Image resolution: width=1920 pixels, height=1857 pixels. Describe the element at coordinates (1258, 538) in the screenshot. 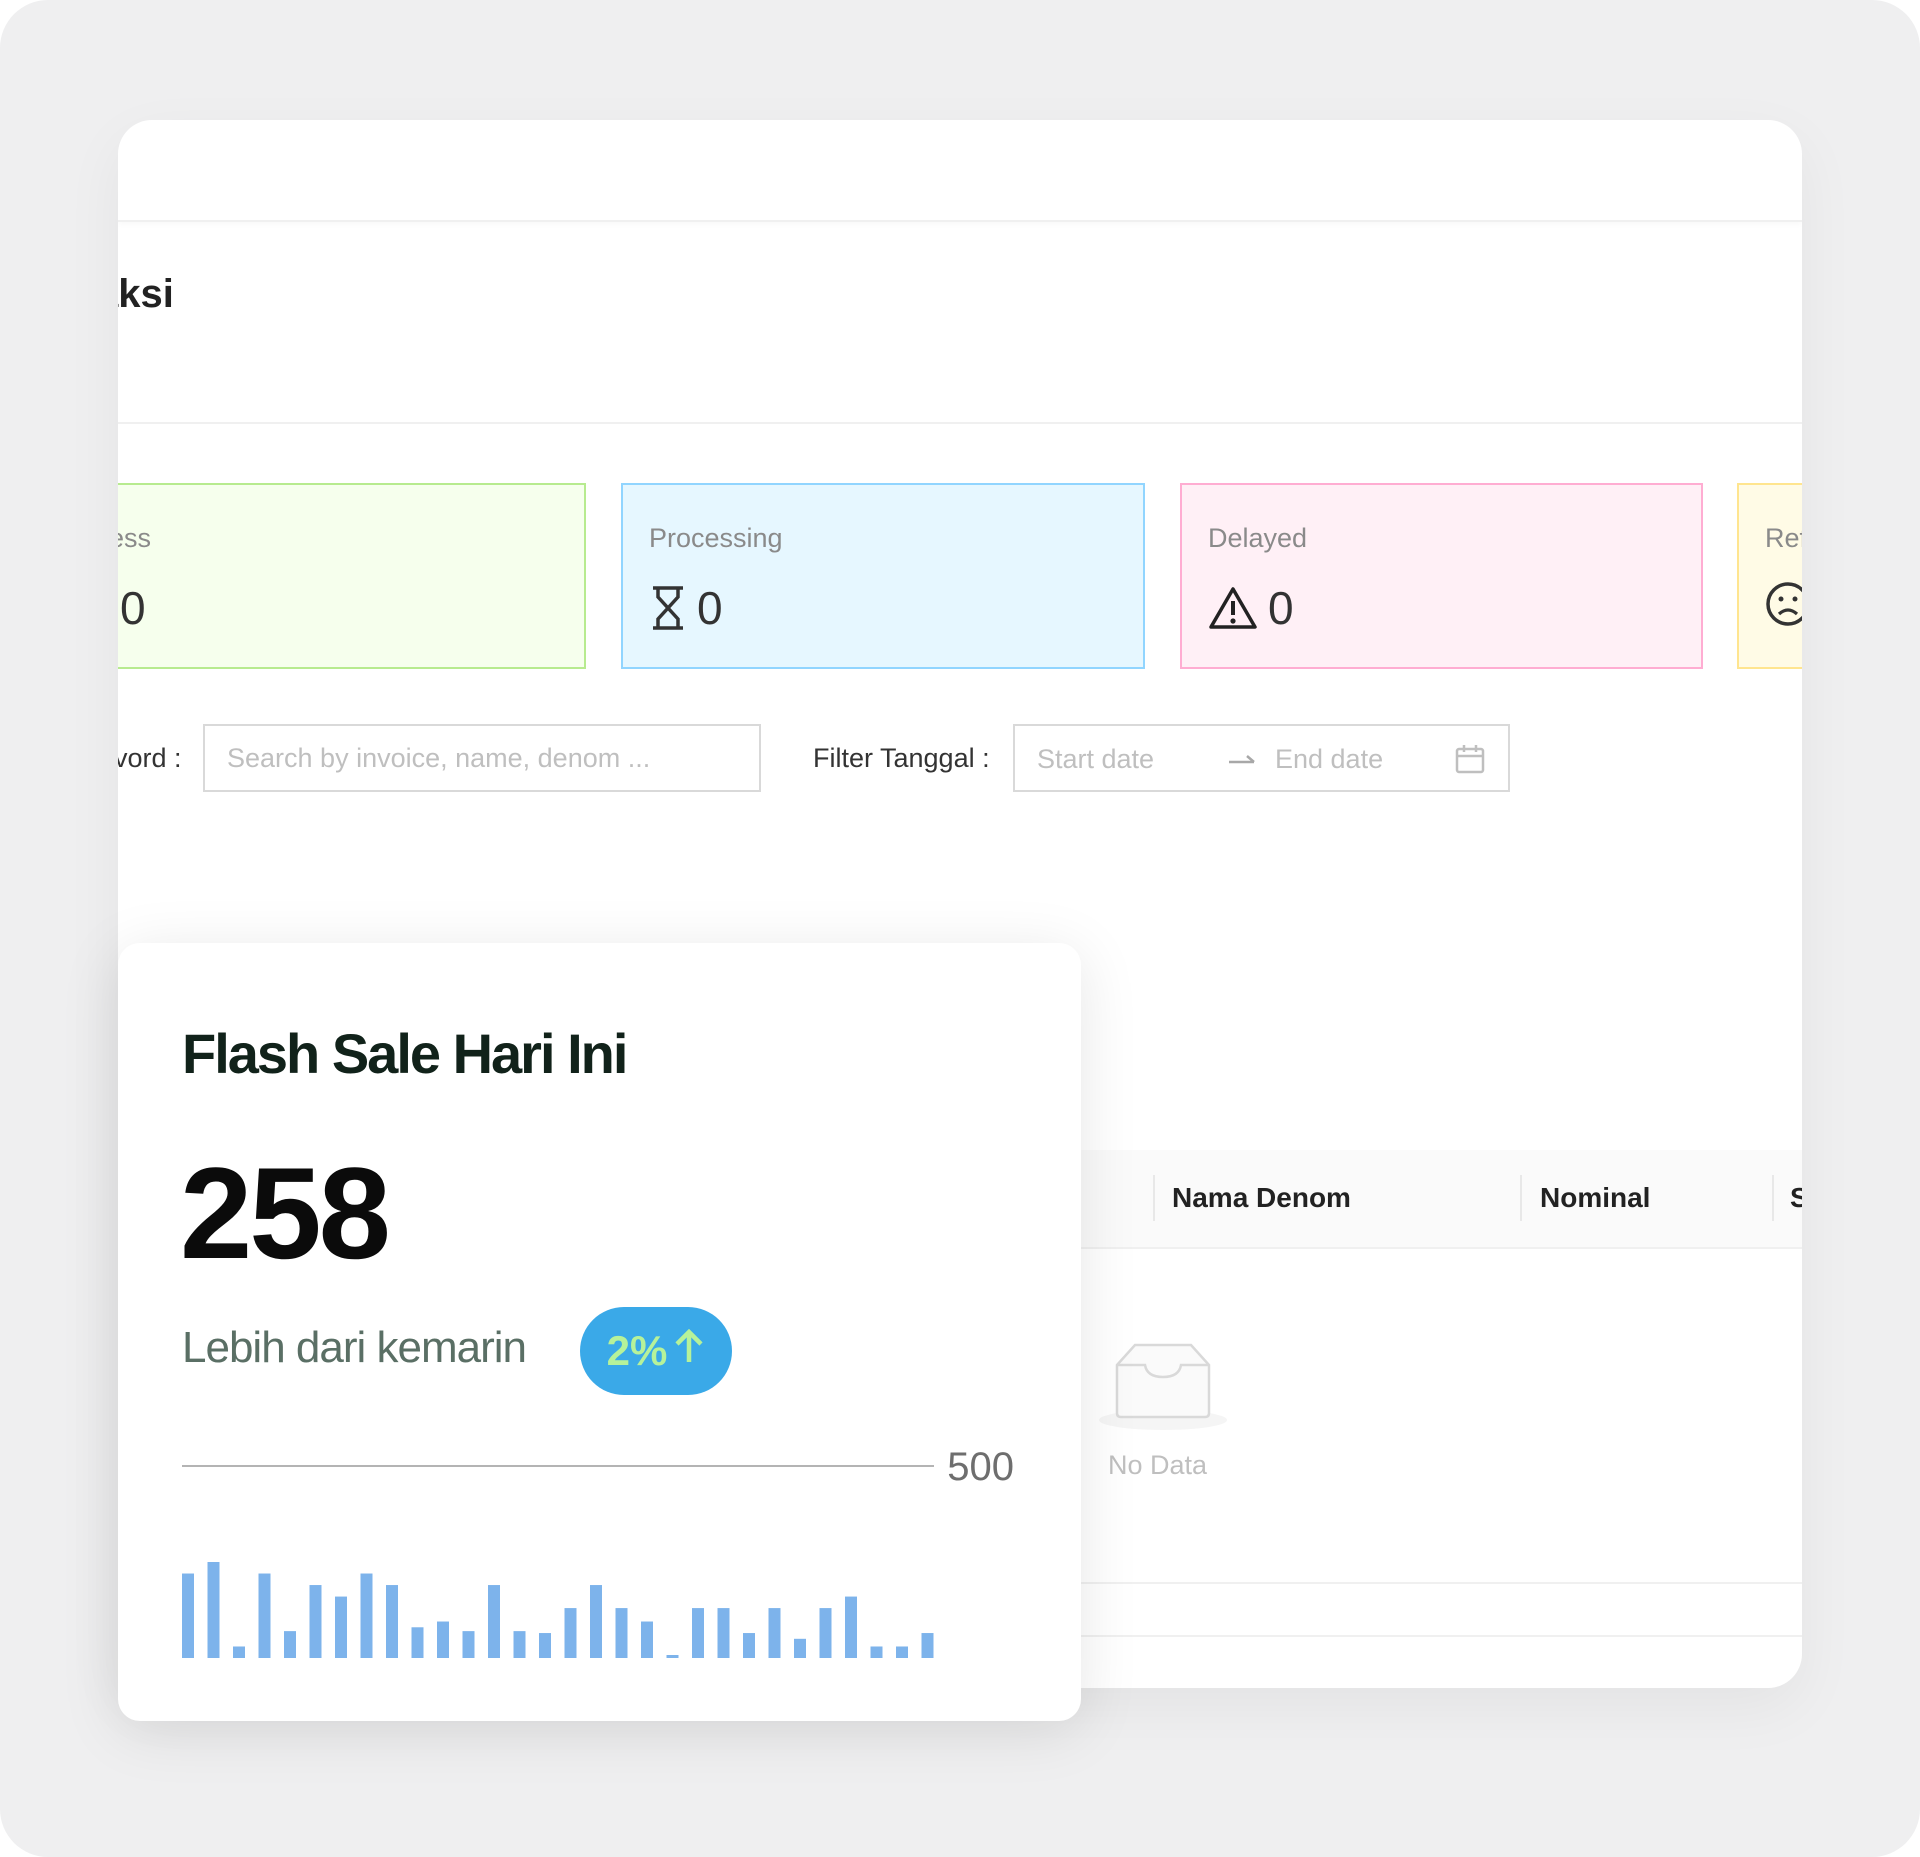

I see `stat-label-delayed: Delayed` at that location.